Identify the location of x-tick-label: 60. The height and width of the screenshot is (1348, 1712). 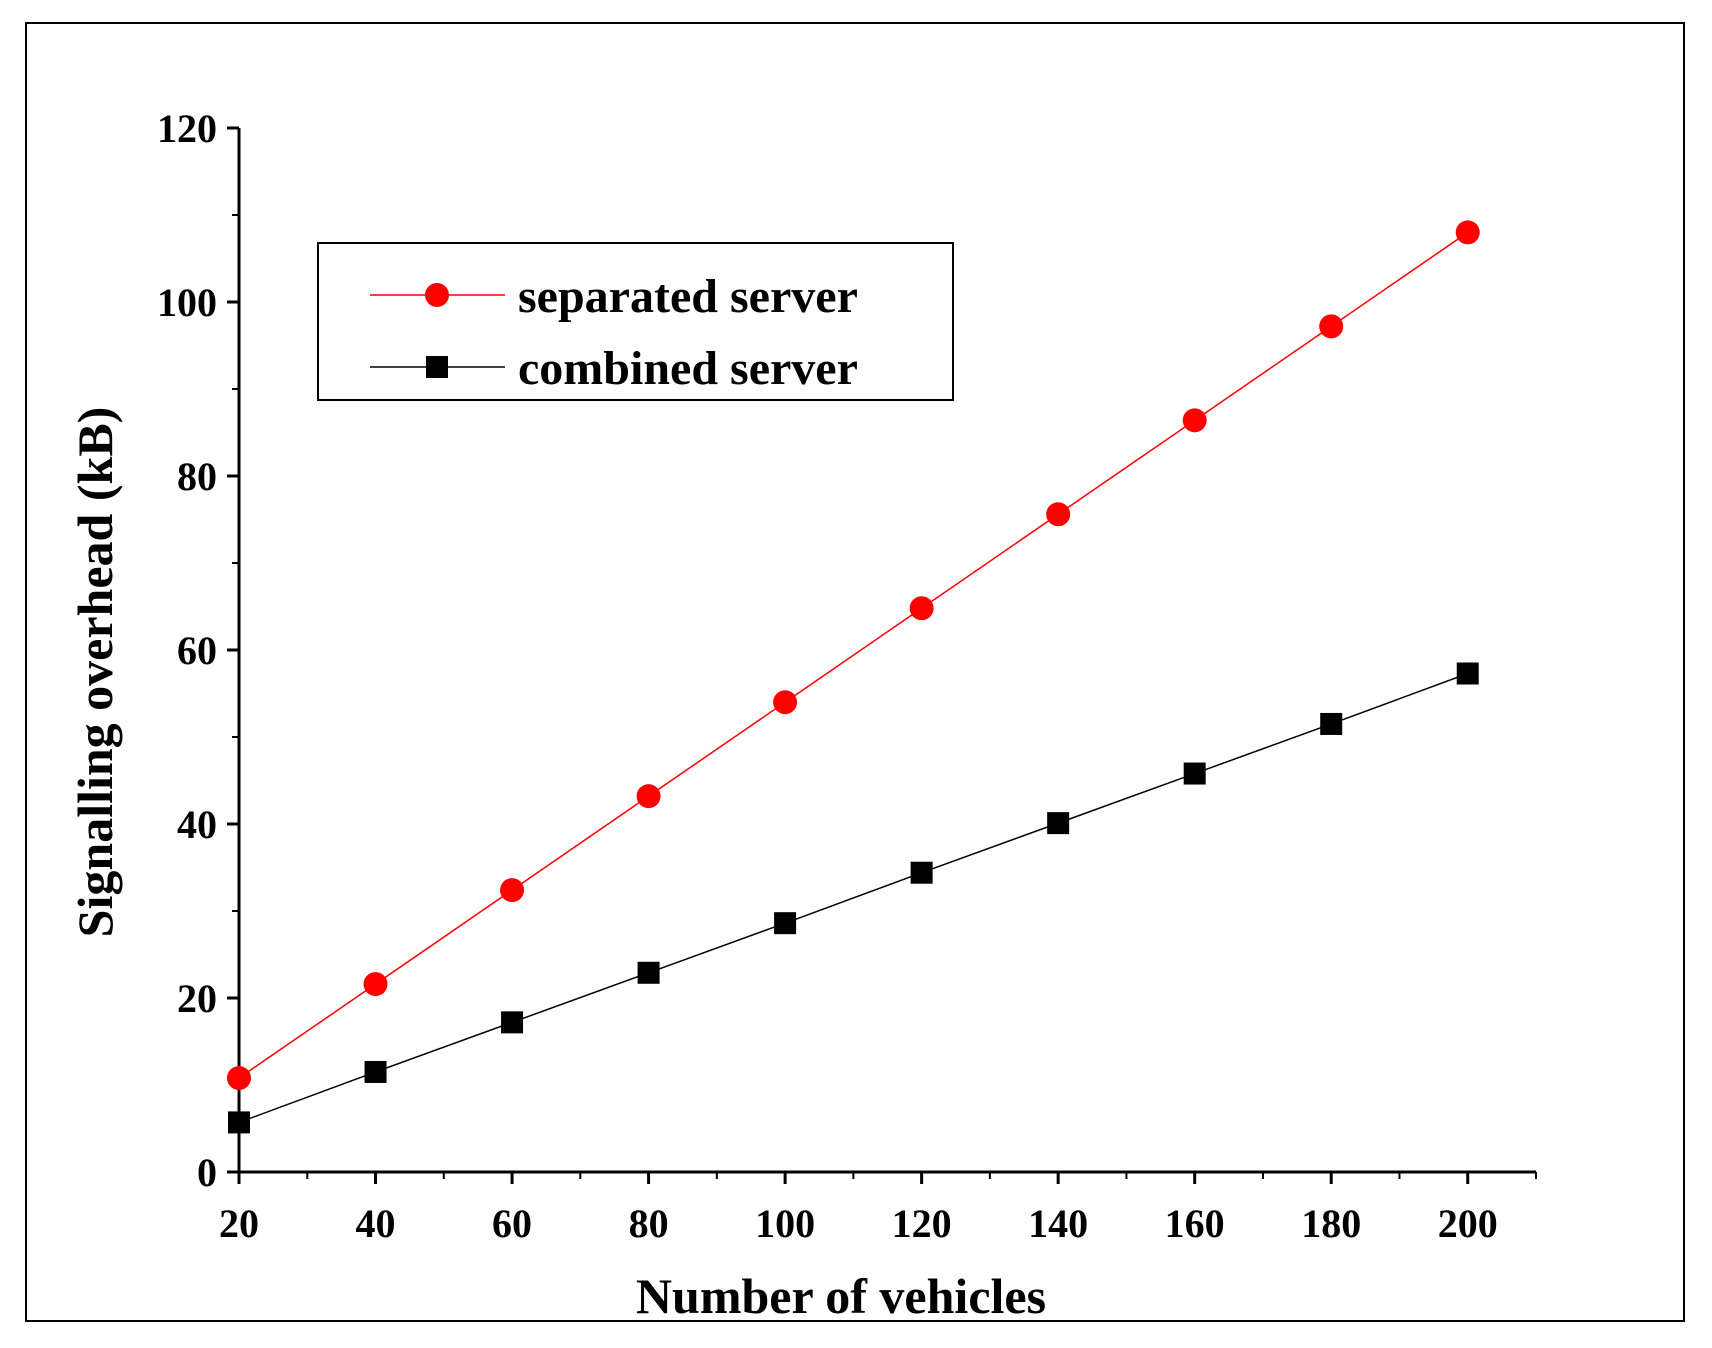
(512, 1223).